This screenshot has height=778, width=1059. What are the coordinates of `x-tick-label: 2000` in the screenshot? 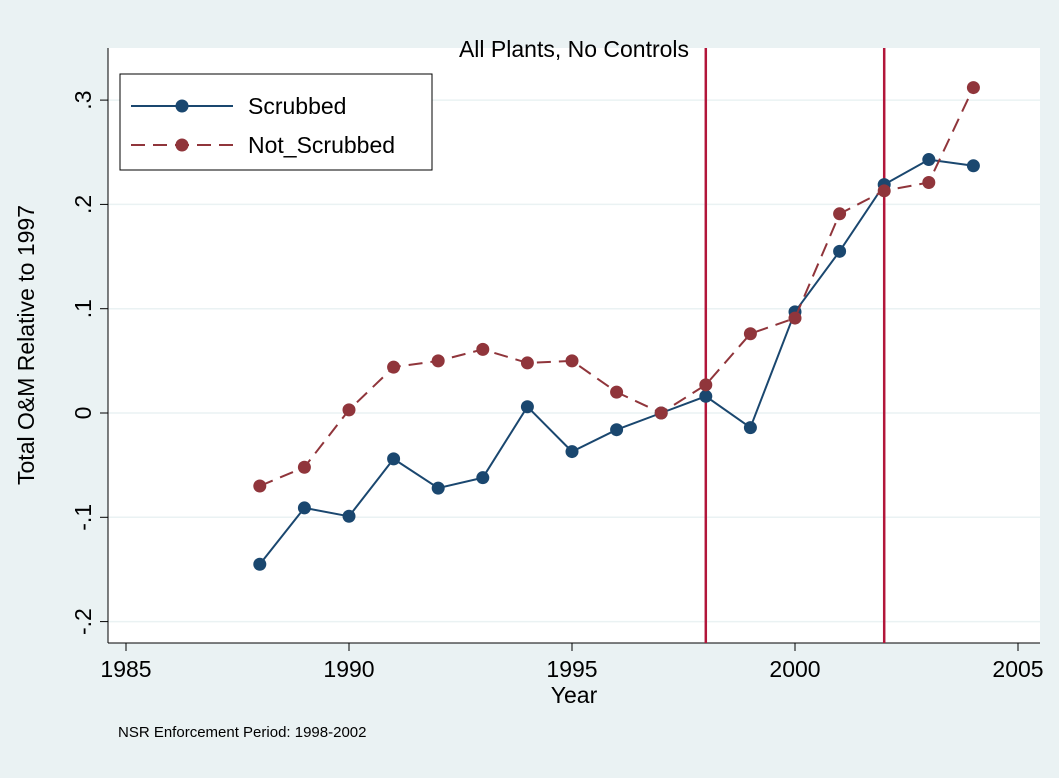 It's located at (794, 669).